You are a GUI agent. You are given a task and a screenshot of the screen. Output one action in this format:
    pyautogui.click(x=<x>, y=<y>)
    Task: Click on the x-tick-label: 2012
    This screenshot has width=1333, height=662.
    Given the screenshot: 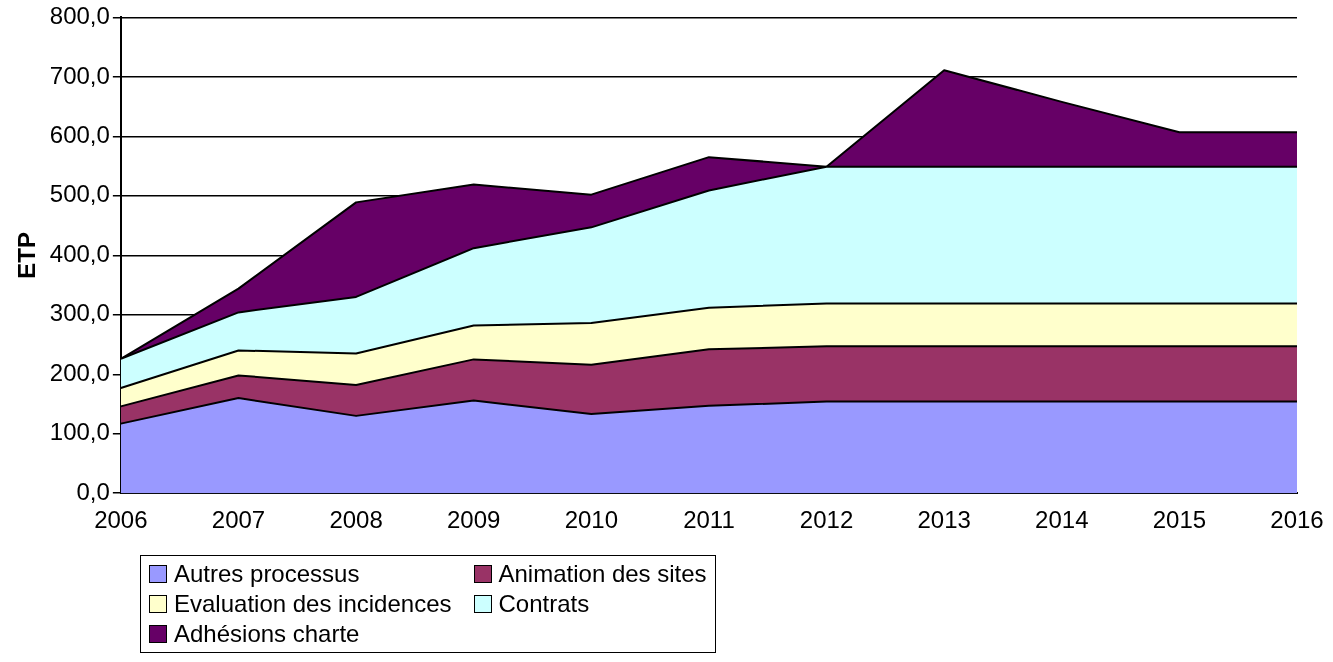 What is the action you would take?
    pyautogui.click(x=826, y=520)
    